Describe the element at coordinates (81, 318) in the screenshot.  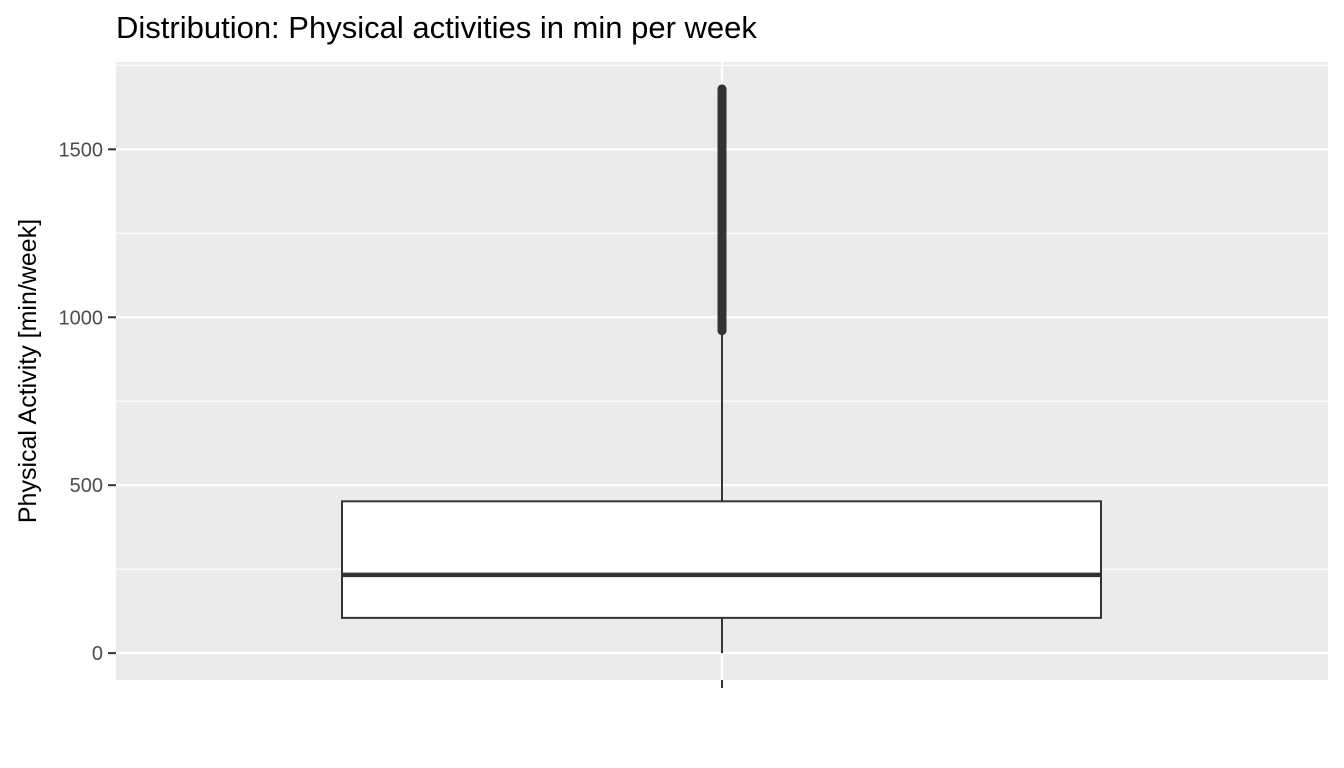
I see `y-tick-label: 1000` at that location.